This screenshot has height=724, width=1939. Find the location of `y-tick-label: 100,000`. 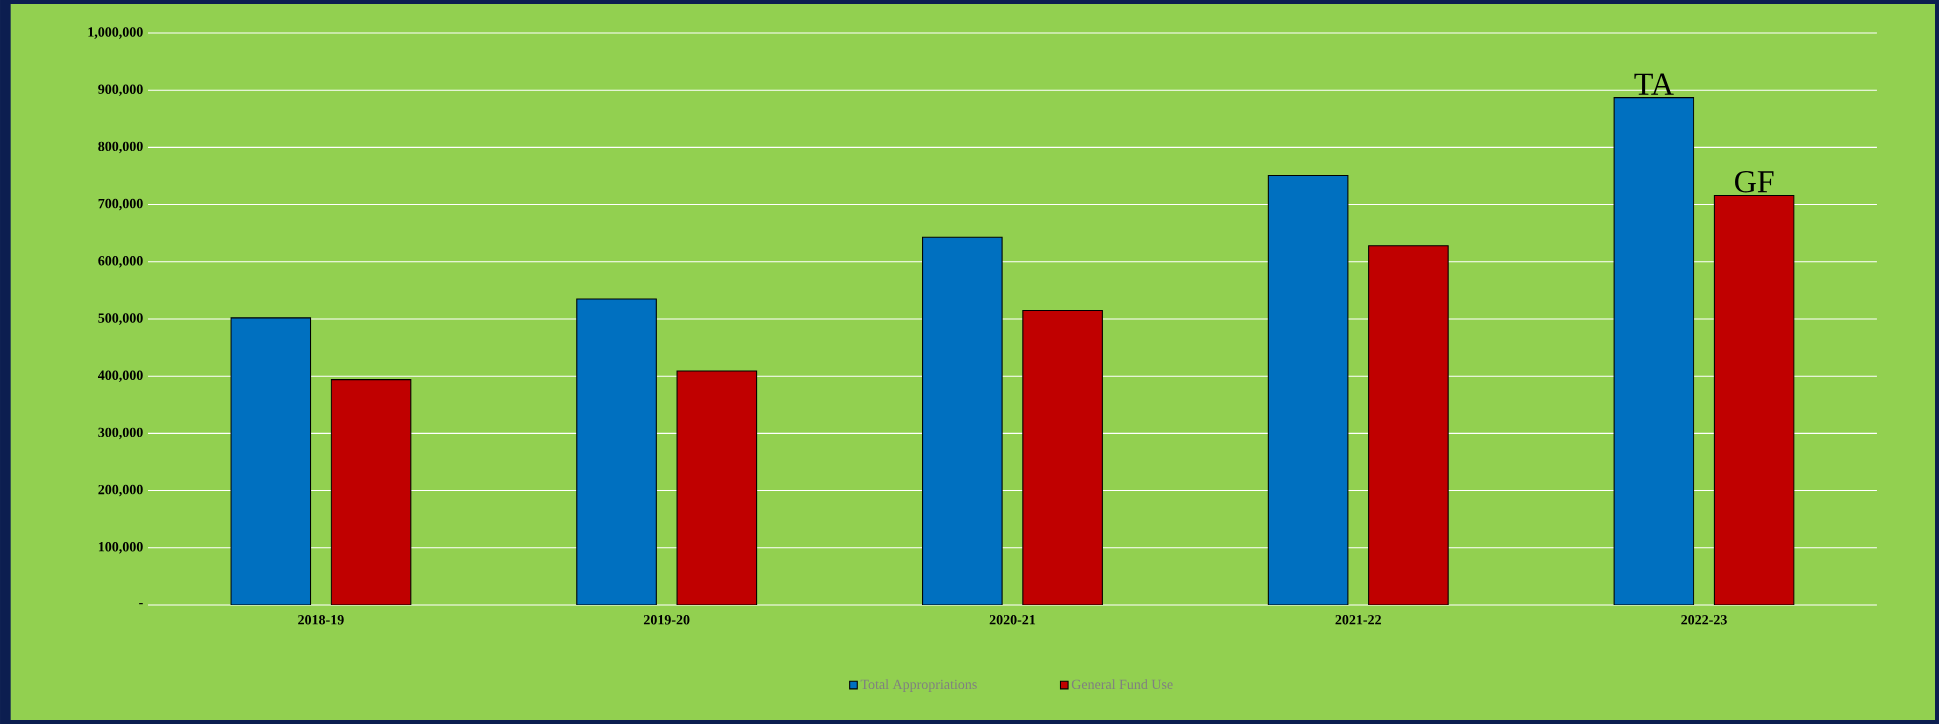

y-tick-label: 100,000 is located at coordinates (120, 548).